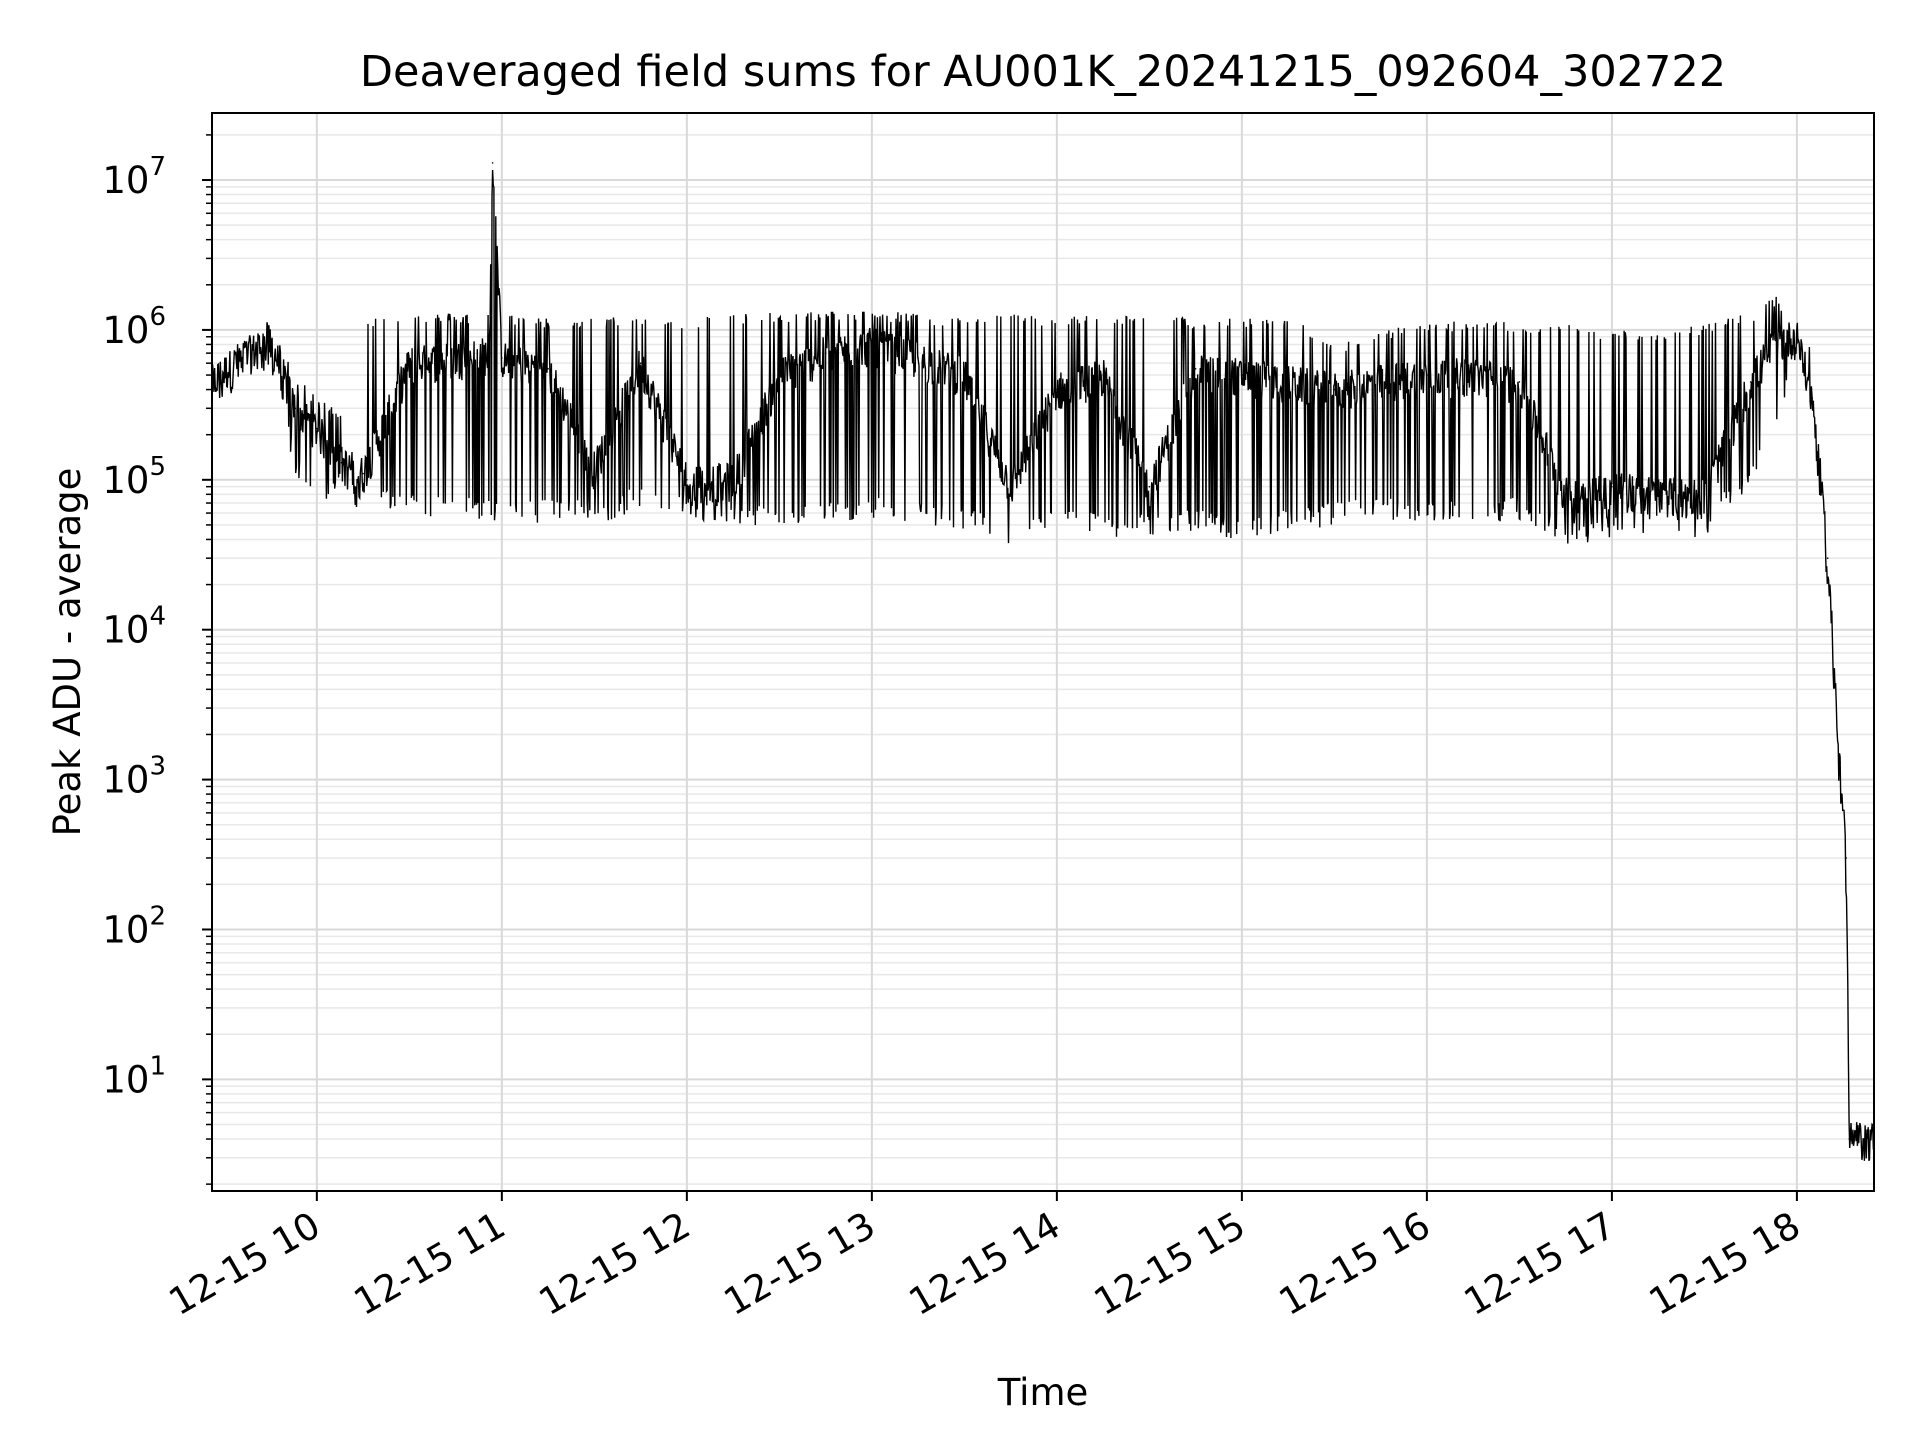 The height and width of the screenshot is (1440, 1920). What do you see at coordinates (134, 777) in the screenshot?
I see `y-tick-label: 10³` at bounding box center [134, 777].